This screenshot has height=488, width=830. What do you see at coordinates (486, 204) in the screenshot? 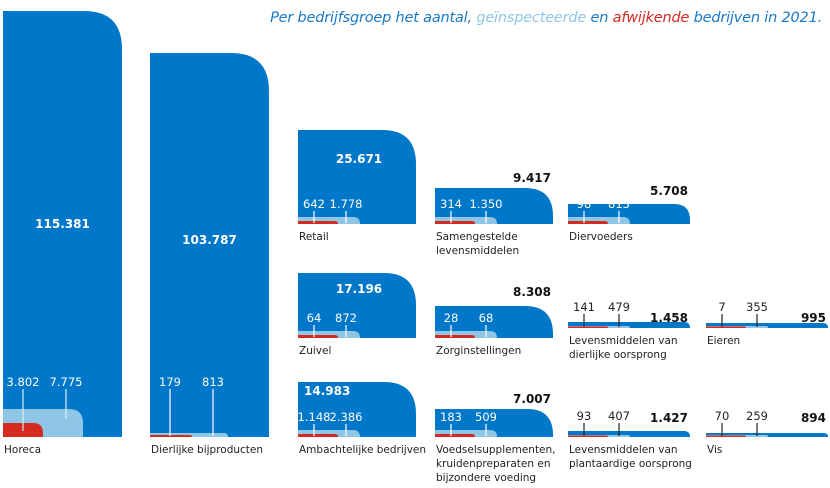
I see `inspected-value-label: 1.350` at bounding box center [486, 204].